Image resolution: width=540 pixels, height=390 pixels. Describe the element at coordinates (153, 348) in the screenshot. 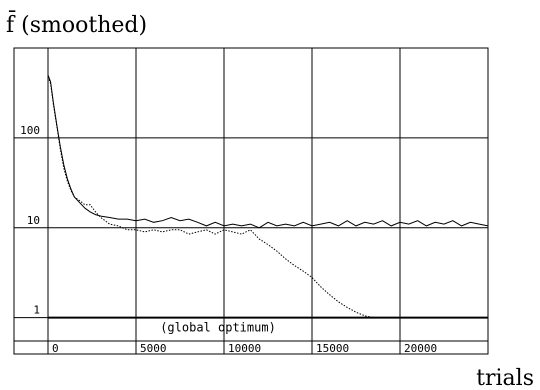

I see `x-tick-label: 5000` at that location.